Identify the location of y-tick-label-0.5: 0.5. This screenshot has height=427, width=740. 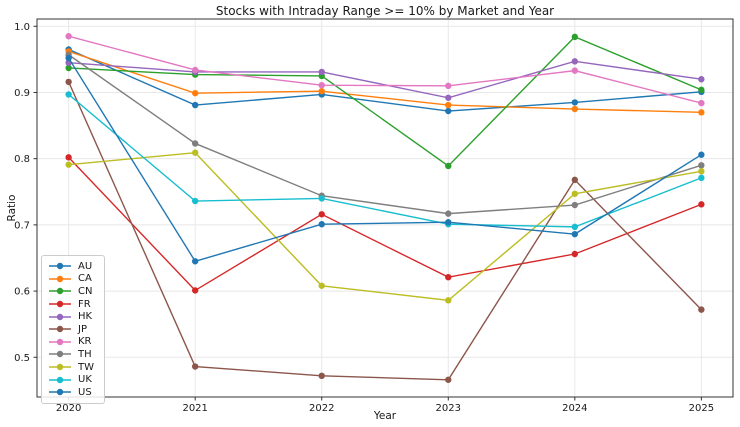
(22, 358).